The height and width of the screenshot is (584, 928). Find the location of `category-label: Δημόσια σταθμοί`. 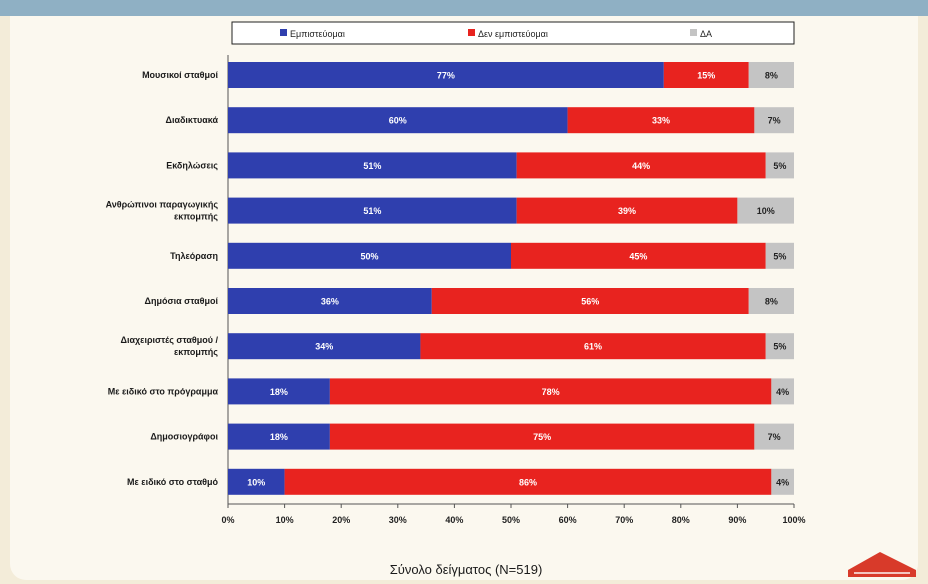

category-label: Δημόσια σταθμοί is located at coordinates (182, 301).